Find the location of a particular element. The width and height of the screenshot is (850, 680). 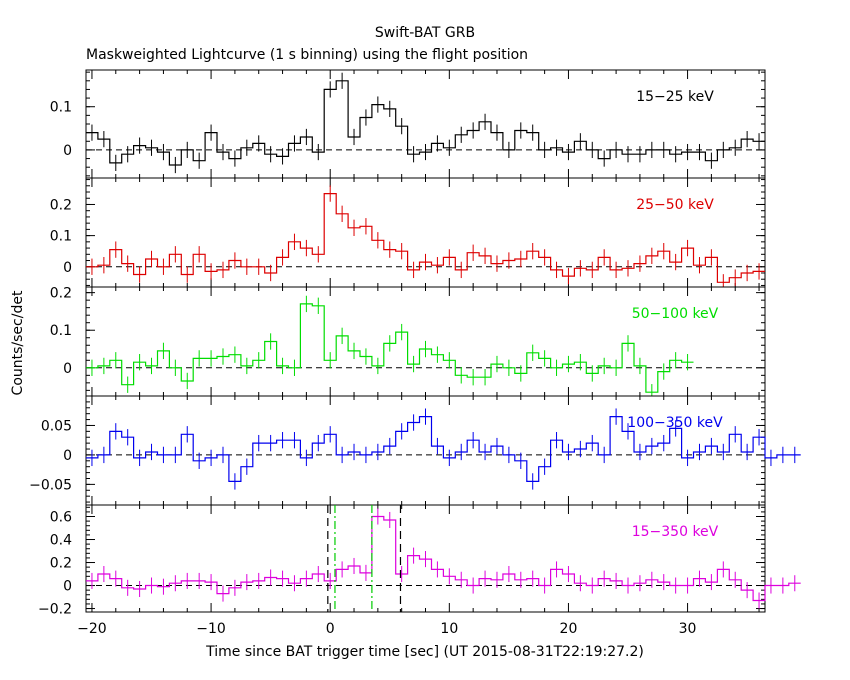

band-label: 25−50 keV is located at coordinates (675, 205).